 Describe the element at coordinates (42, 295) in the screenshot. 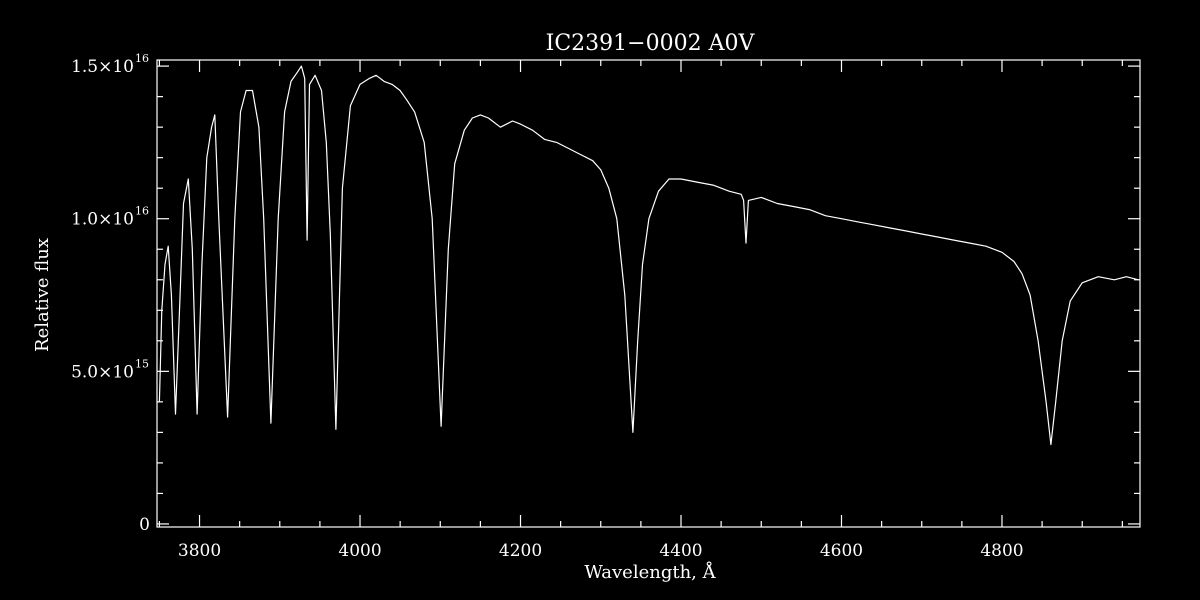

I see `y-axis-label: Relative flux` at that location.